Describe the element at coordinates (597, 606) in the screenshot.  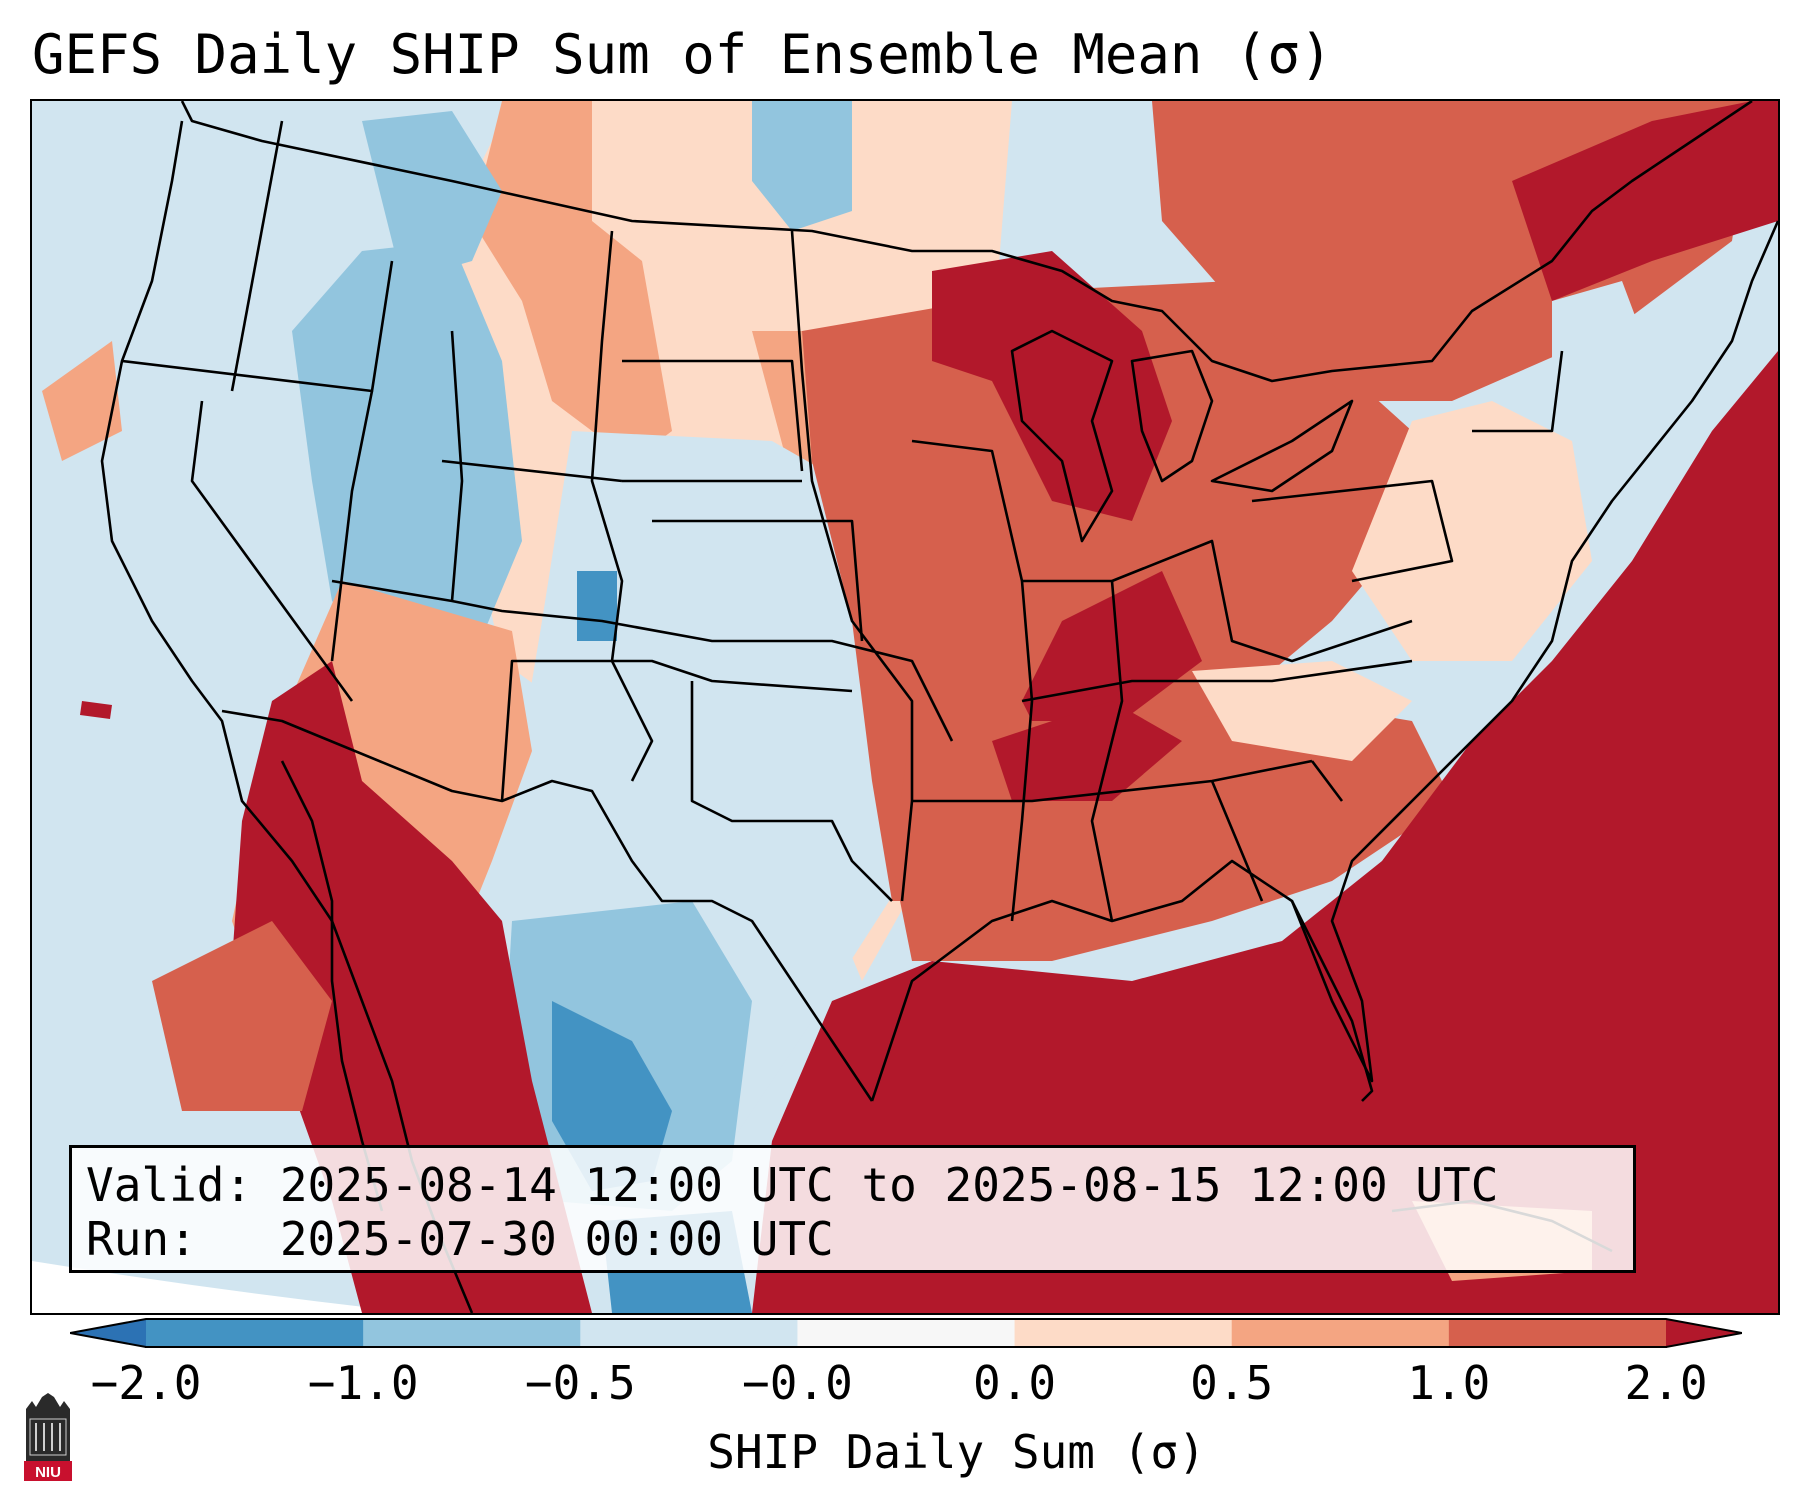
I see `field-colorado-blue` at that location.